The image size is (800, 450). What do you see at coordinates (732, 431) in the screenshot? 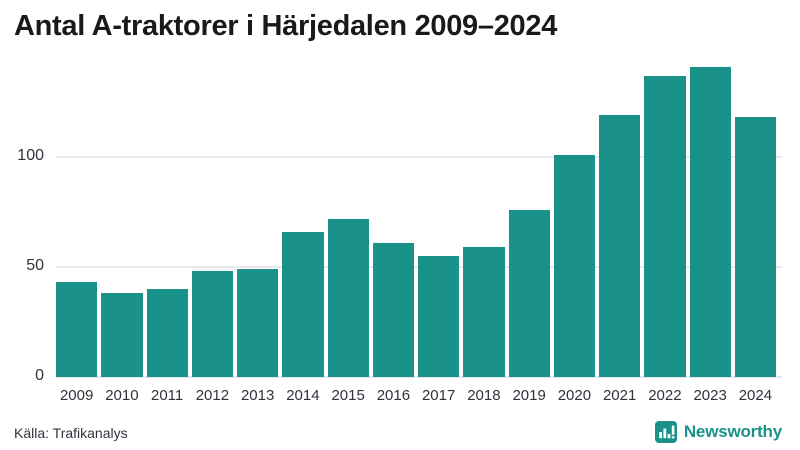
I see `brand-name: Newsworthy` at bounding box center [732, 431].